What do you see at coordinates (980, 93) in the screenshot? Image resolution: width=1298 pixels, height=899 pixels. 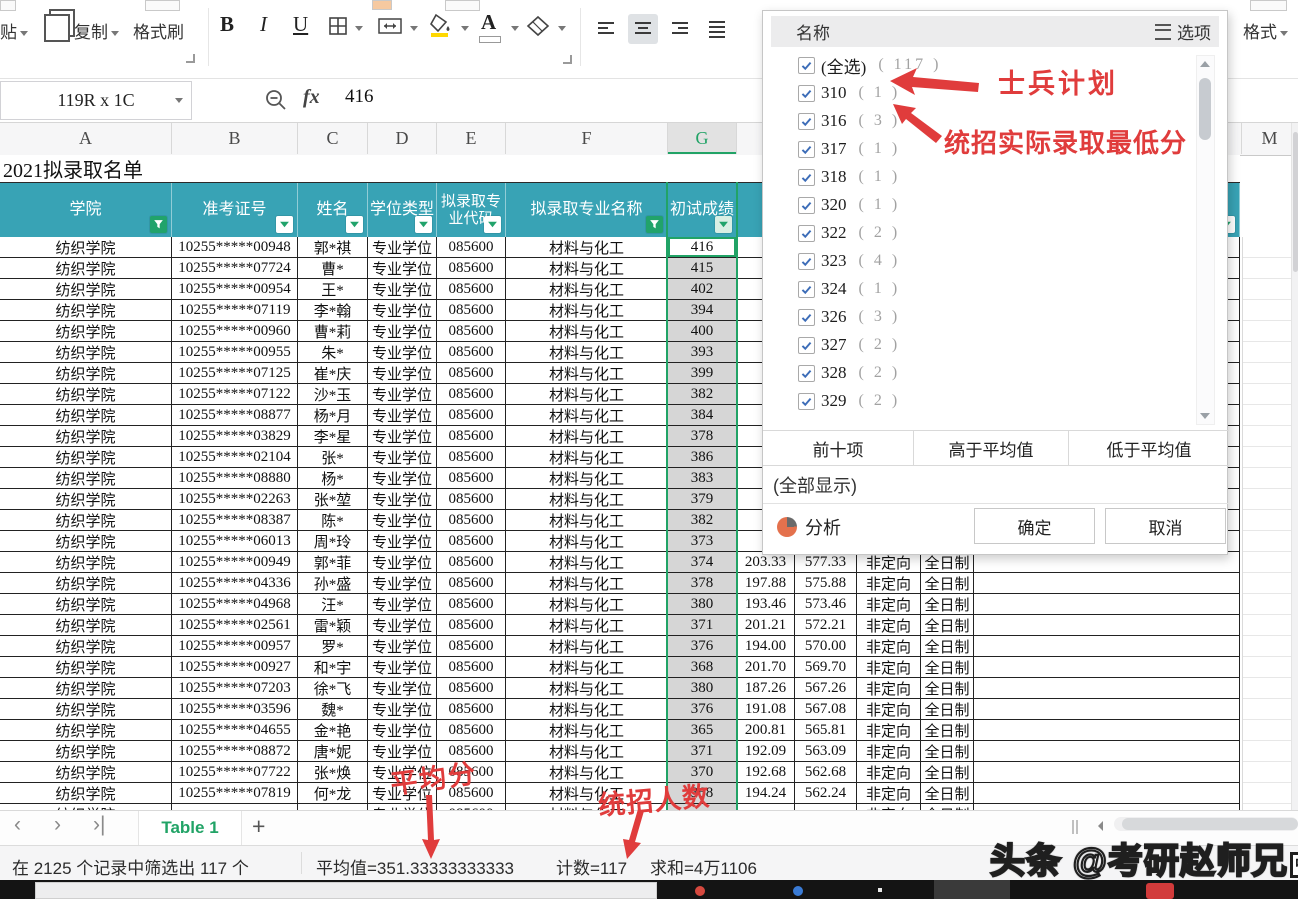 I see `filter-list-item: 310 ( 1 )` at bounding box center [980, 93].